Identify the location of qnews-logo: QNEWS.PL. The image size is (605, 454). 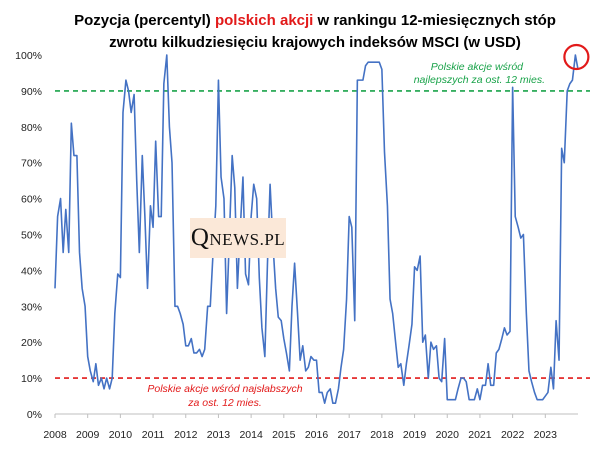
(238, 238).